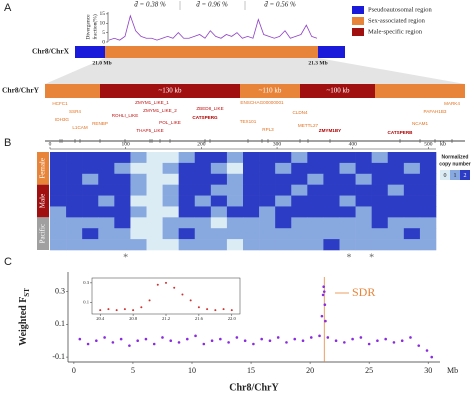  Describe the element at coordinates (24, 317) in the screenshot. I see `y-axis-label: Weighted FST` at that location.